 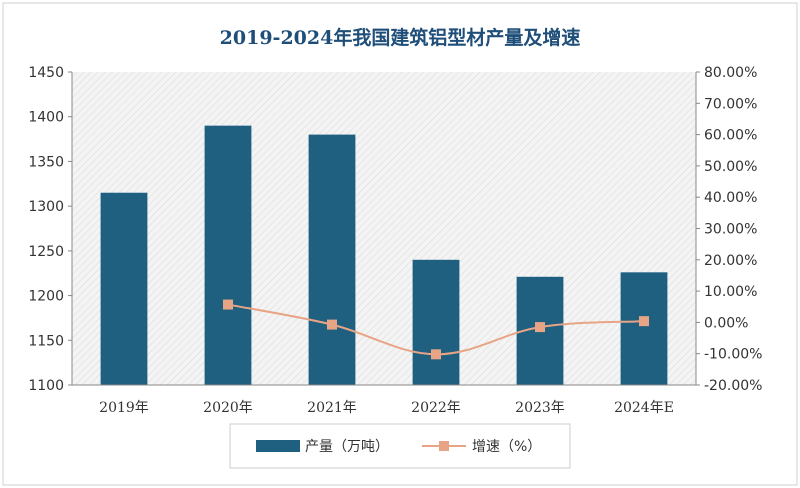 I want to click on right-tick-label: 60.00%, so click(x=730, y=136).